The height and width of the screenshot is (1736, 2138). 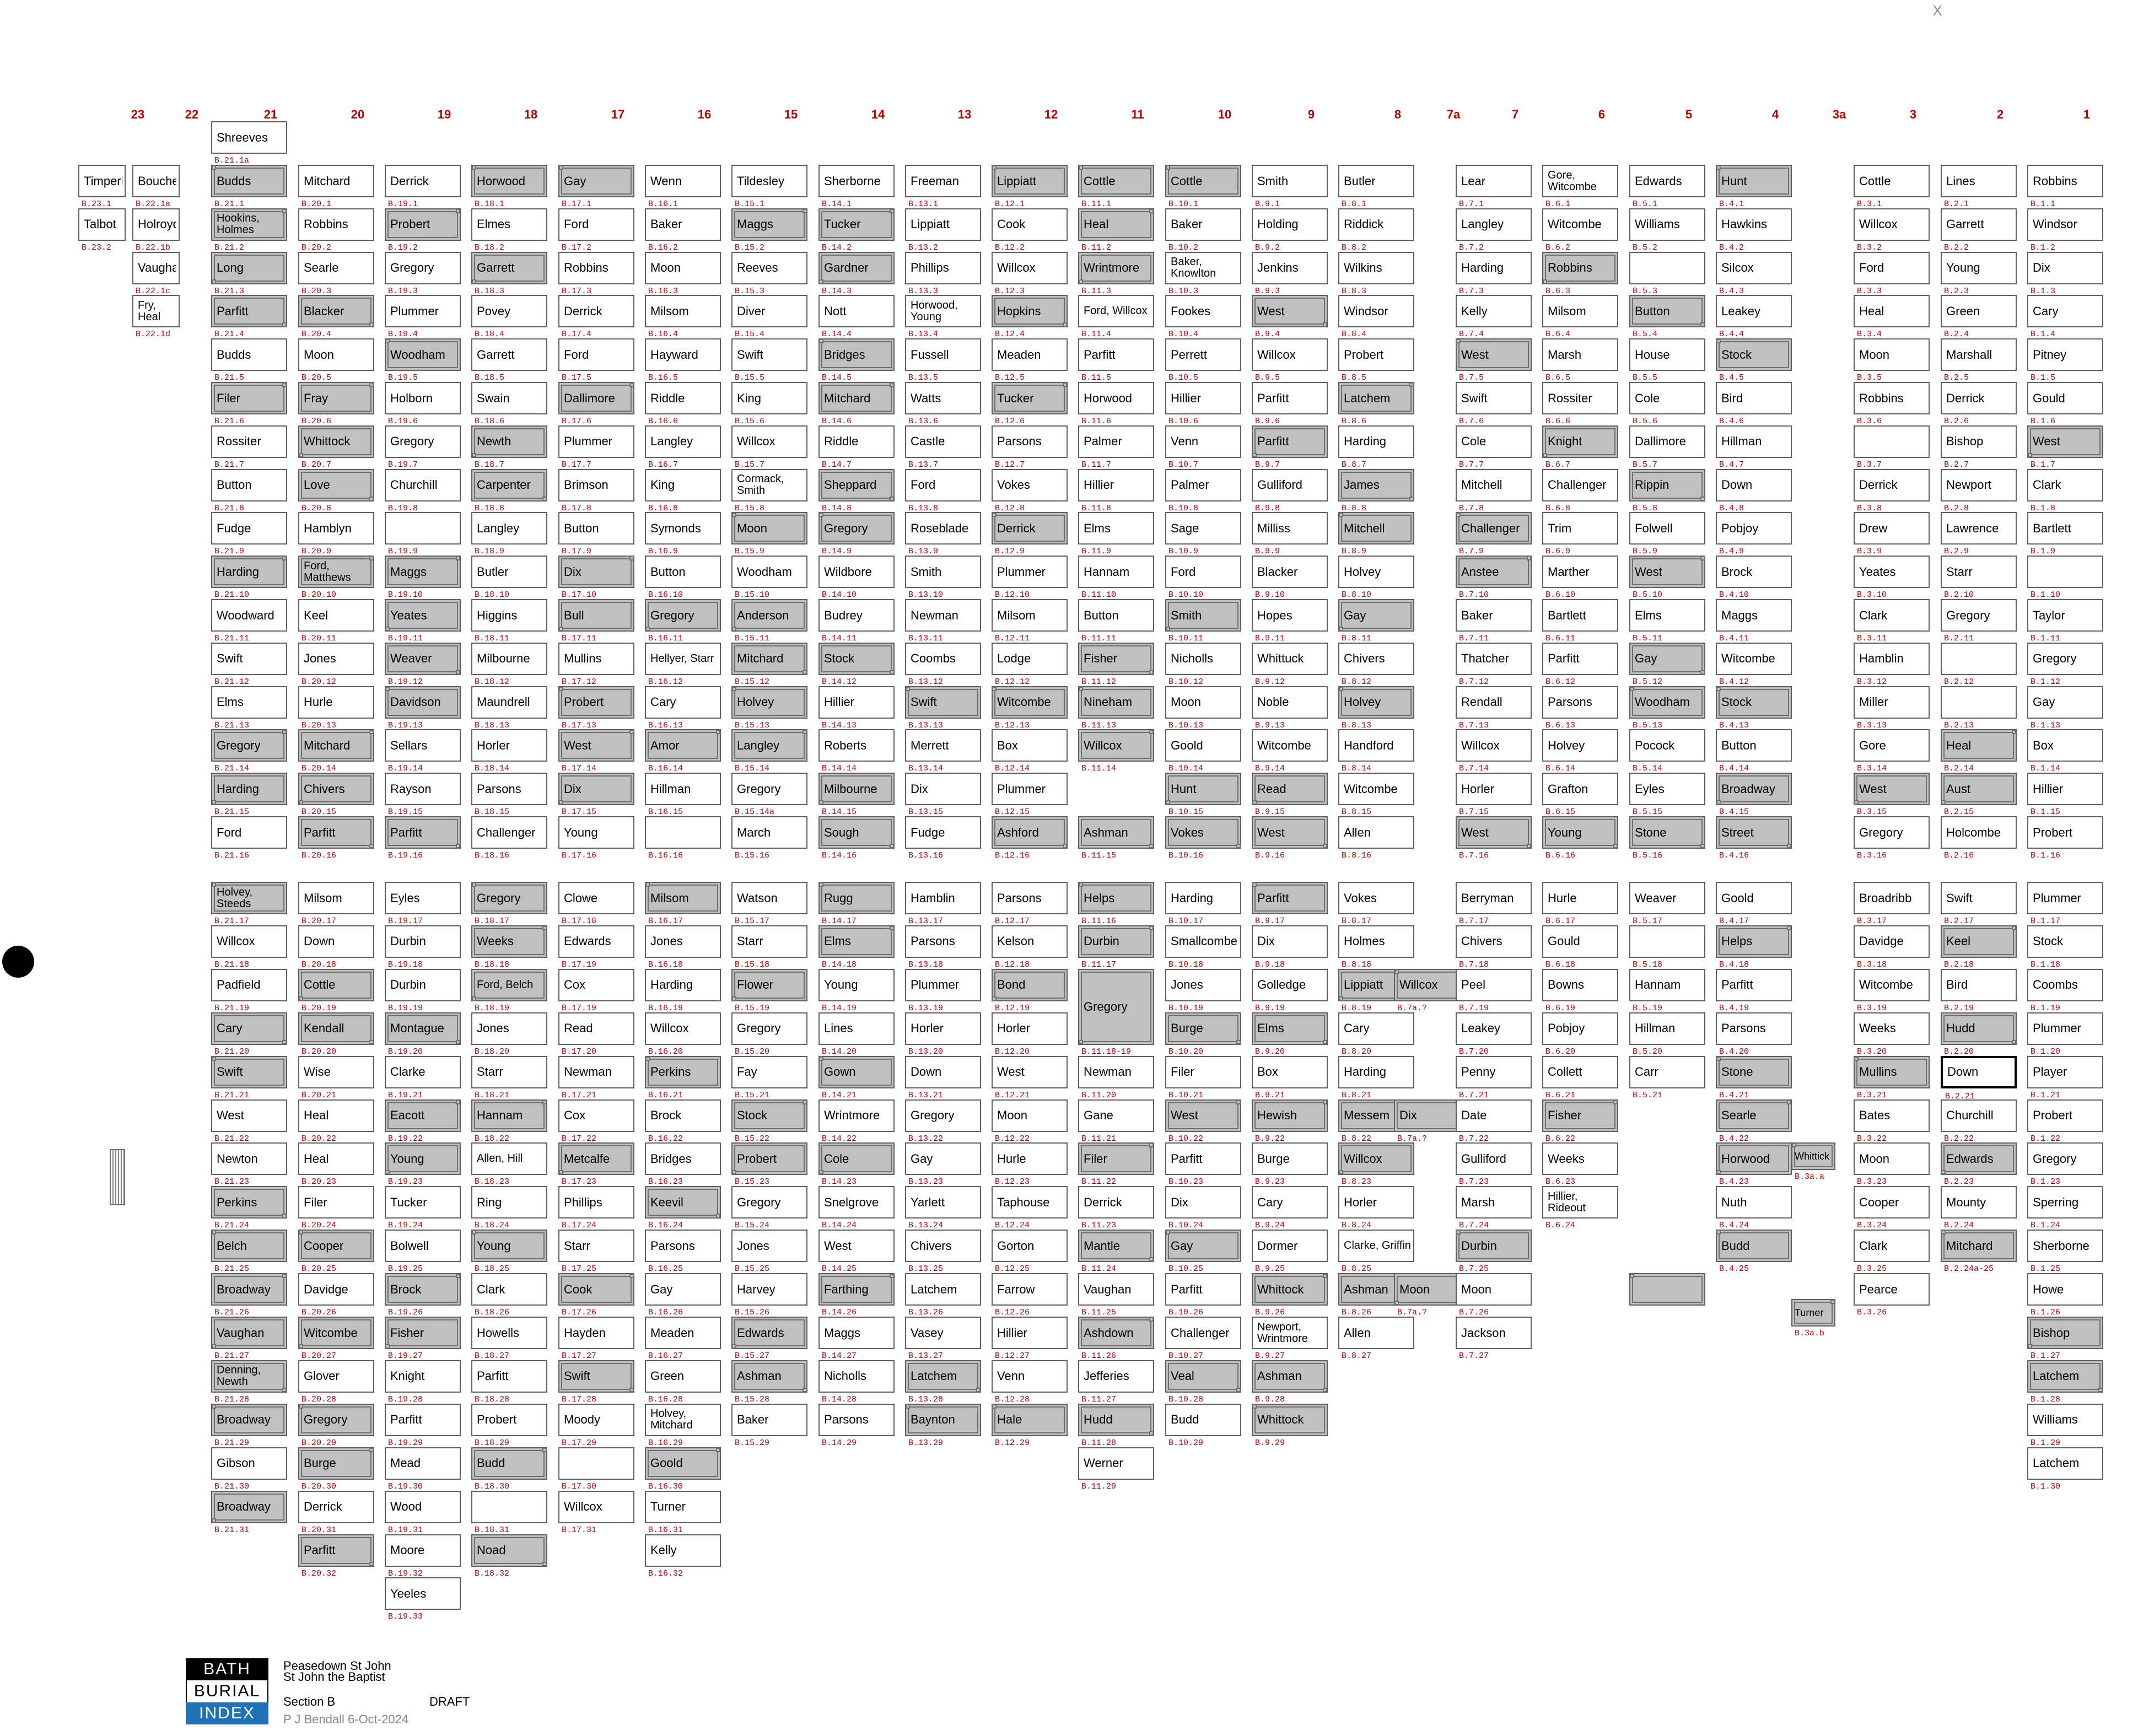 I want to click on grave-plot: Cook B.12.2, so click(x=1030, y=230).